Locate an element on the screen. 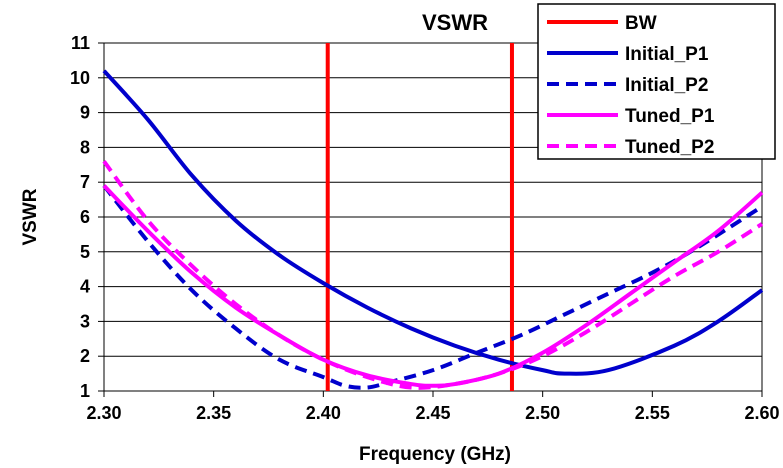 This screenshot has height=468, width=783. y-tick-label: 4 is located at coordinates (85, 287).